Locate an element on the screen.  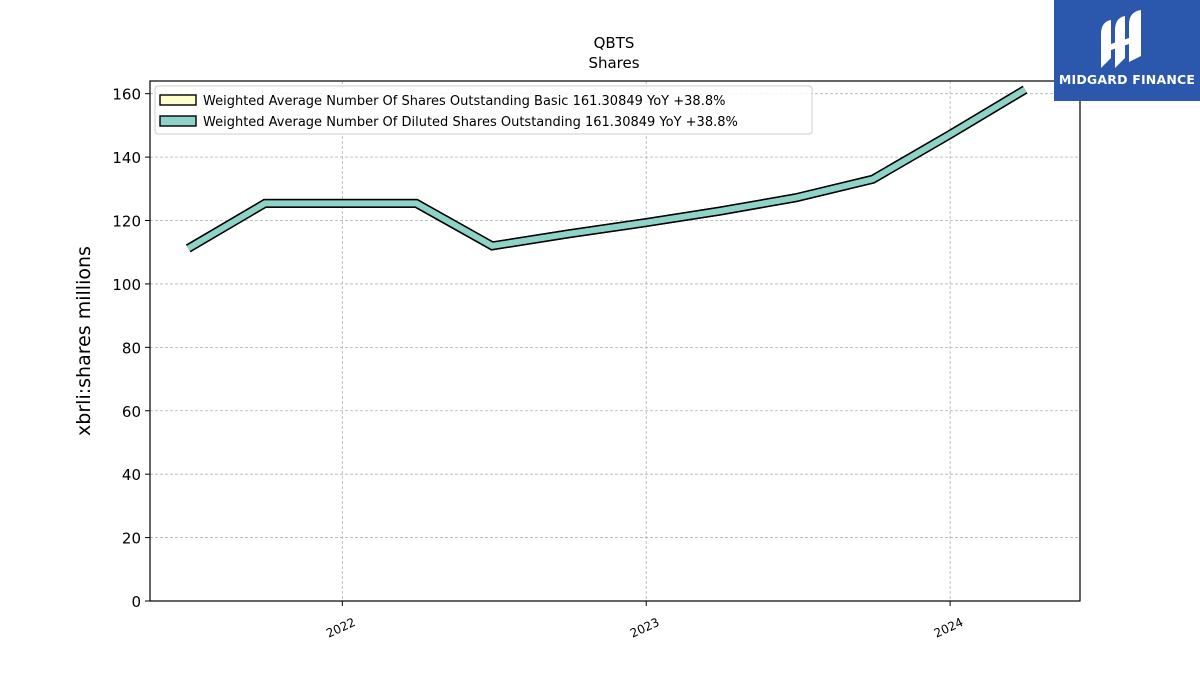
legend-box is located at coordinates (483, 110).